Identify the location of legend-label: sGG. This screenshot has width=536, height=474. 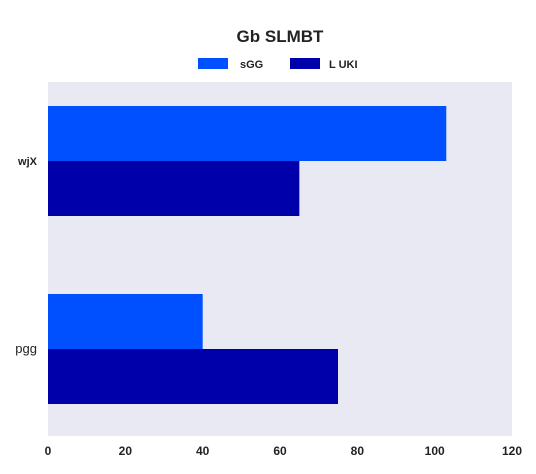
(251, 65).